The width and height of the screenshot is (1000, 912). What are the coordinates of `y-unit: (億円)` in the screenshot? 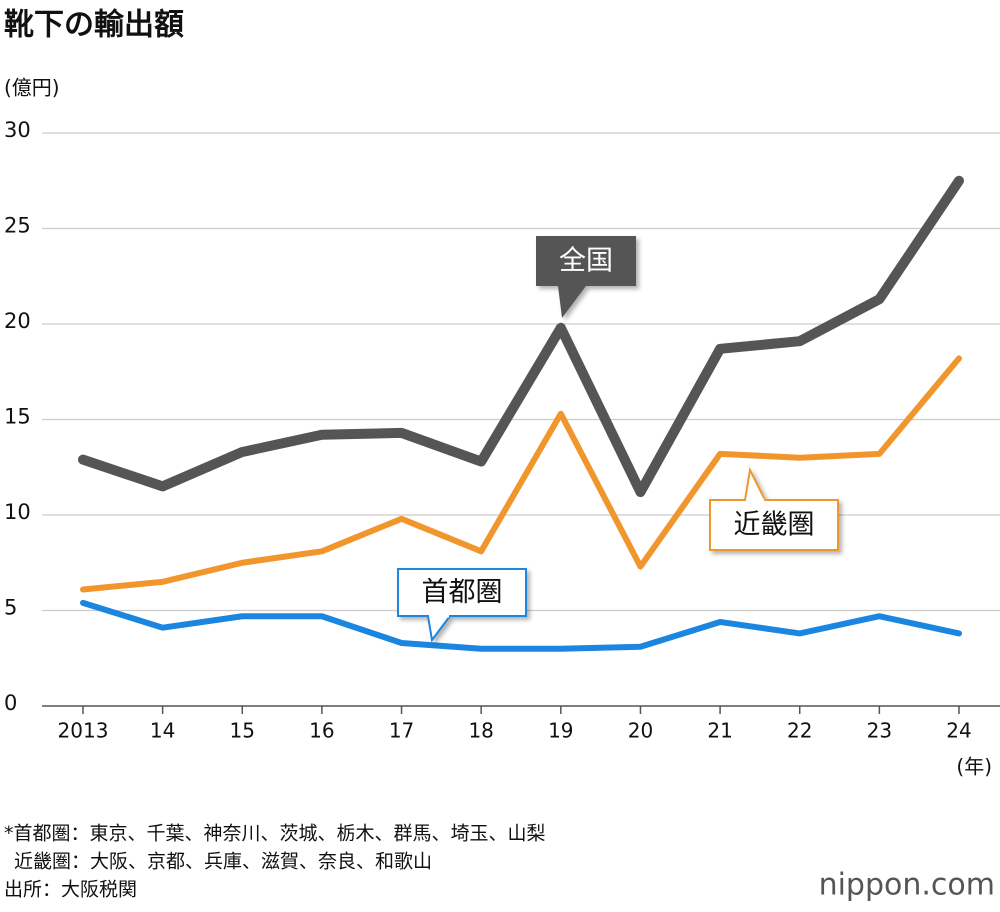 It's located at (32, 88).